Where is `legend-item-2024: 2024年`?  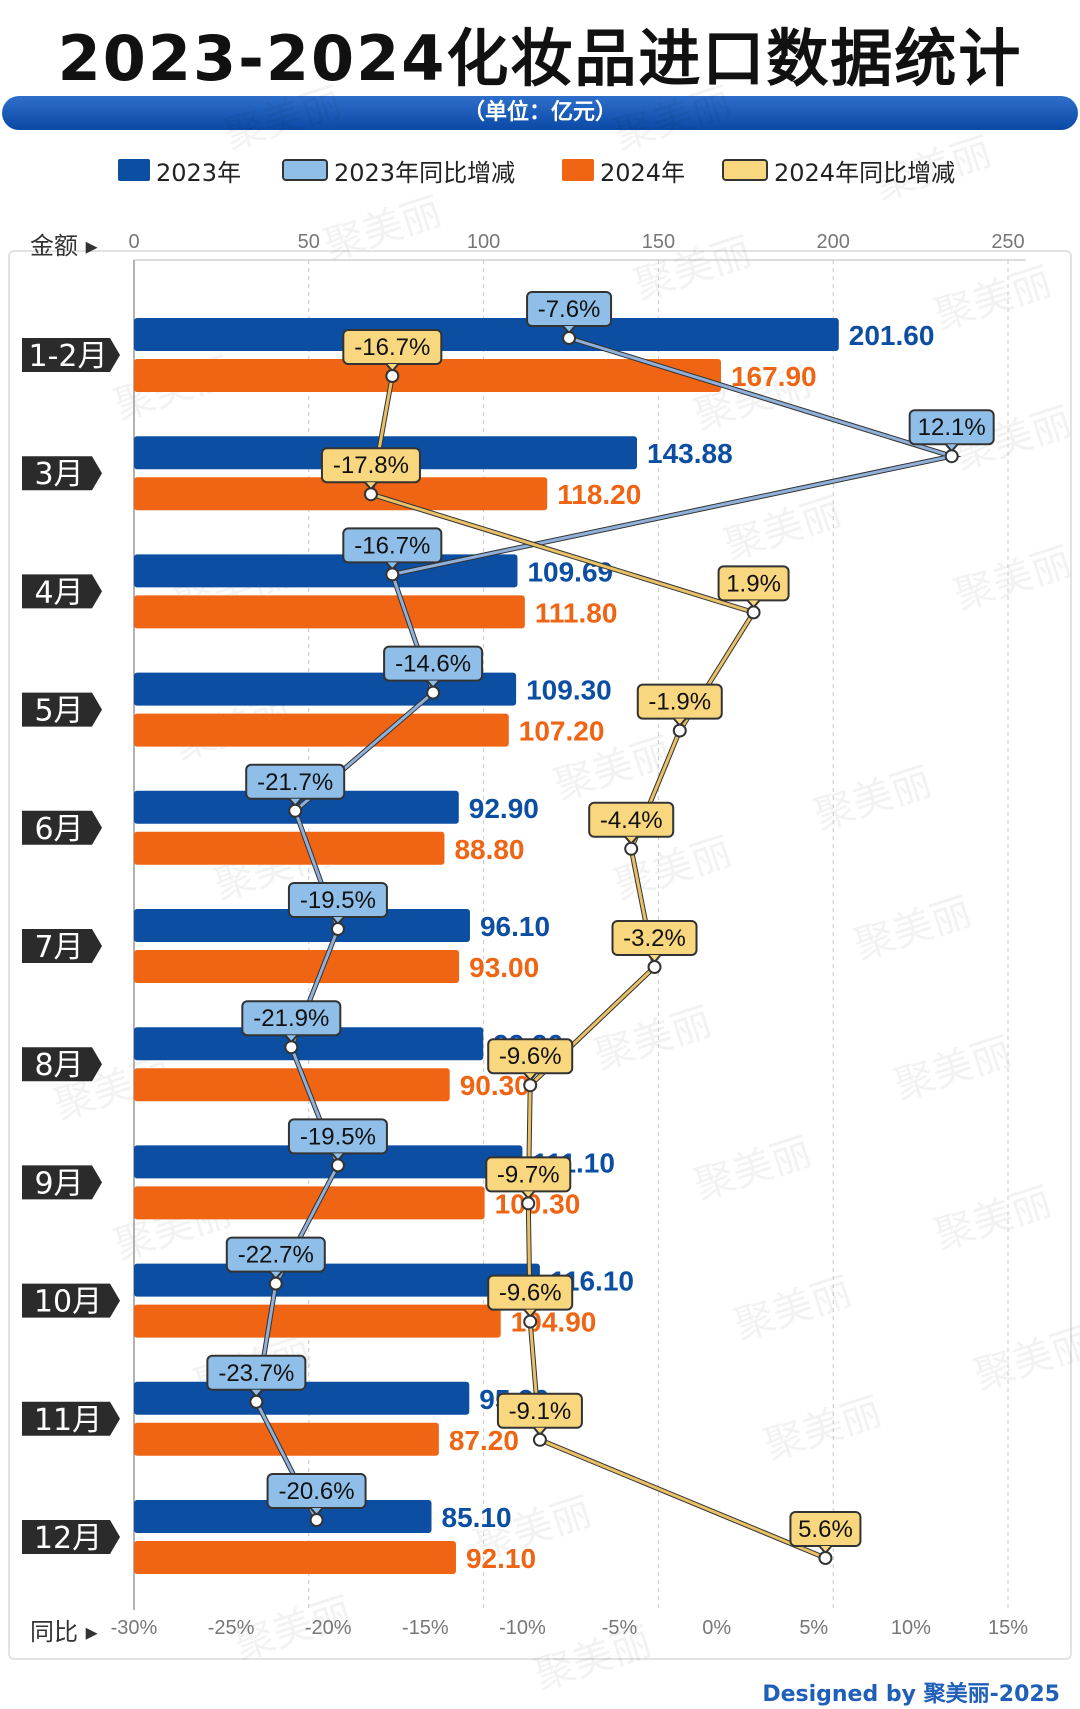
legend-item-2024: 2024年 is located at coordinates (623, 170).